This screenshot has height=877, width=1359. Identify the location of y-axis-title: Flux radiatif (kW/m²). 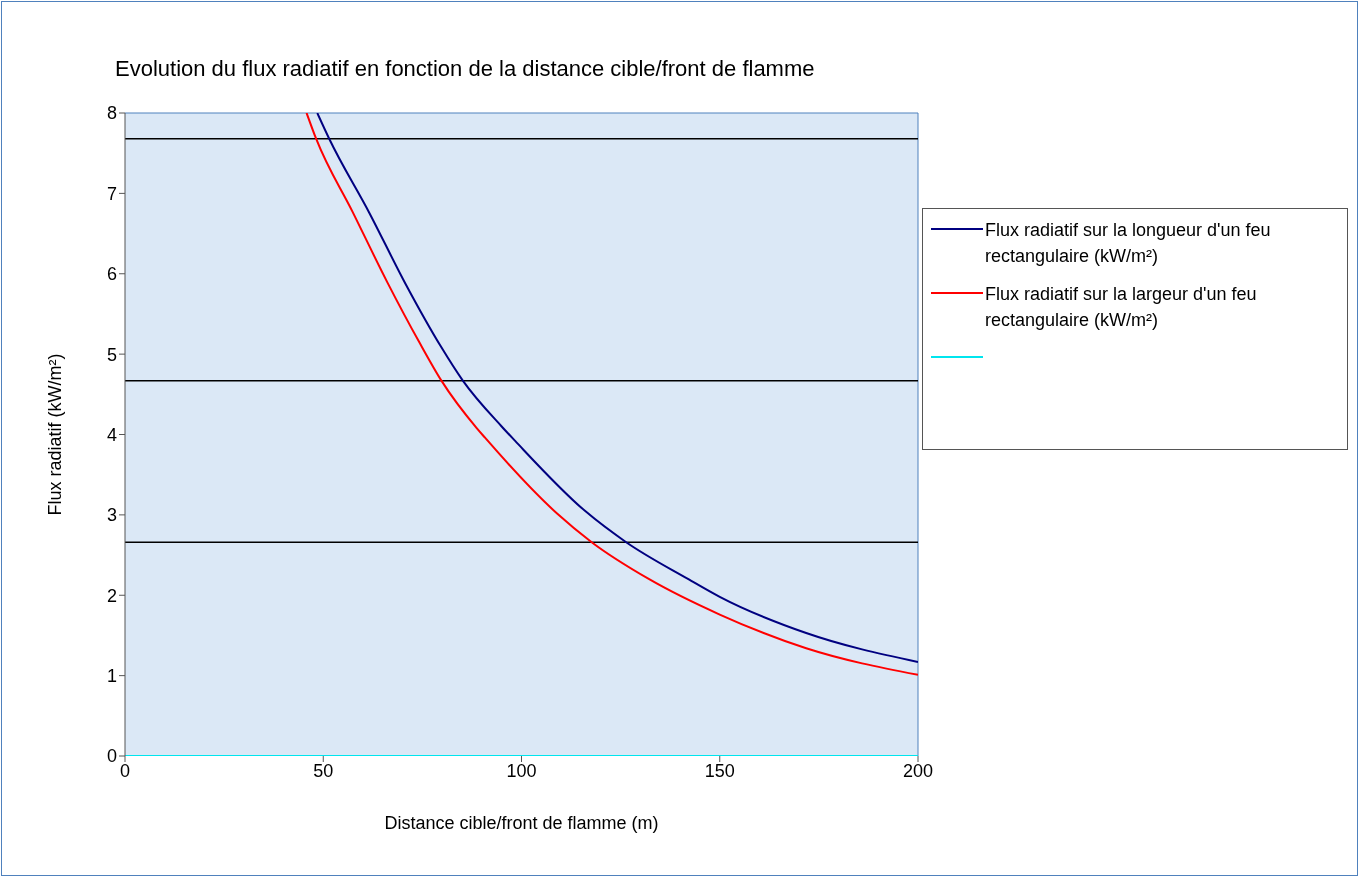
(55, 434).